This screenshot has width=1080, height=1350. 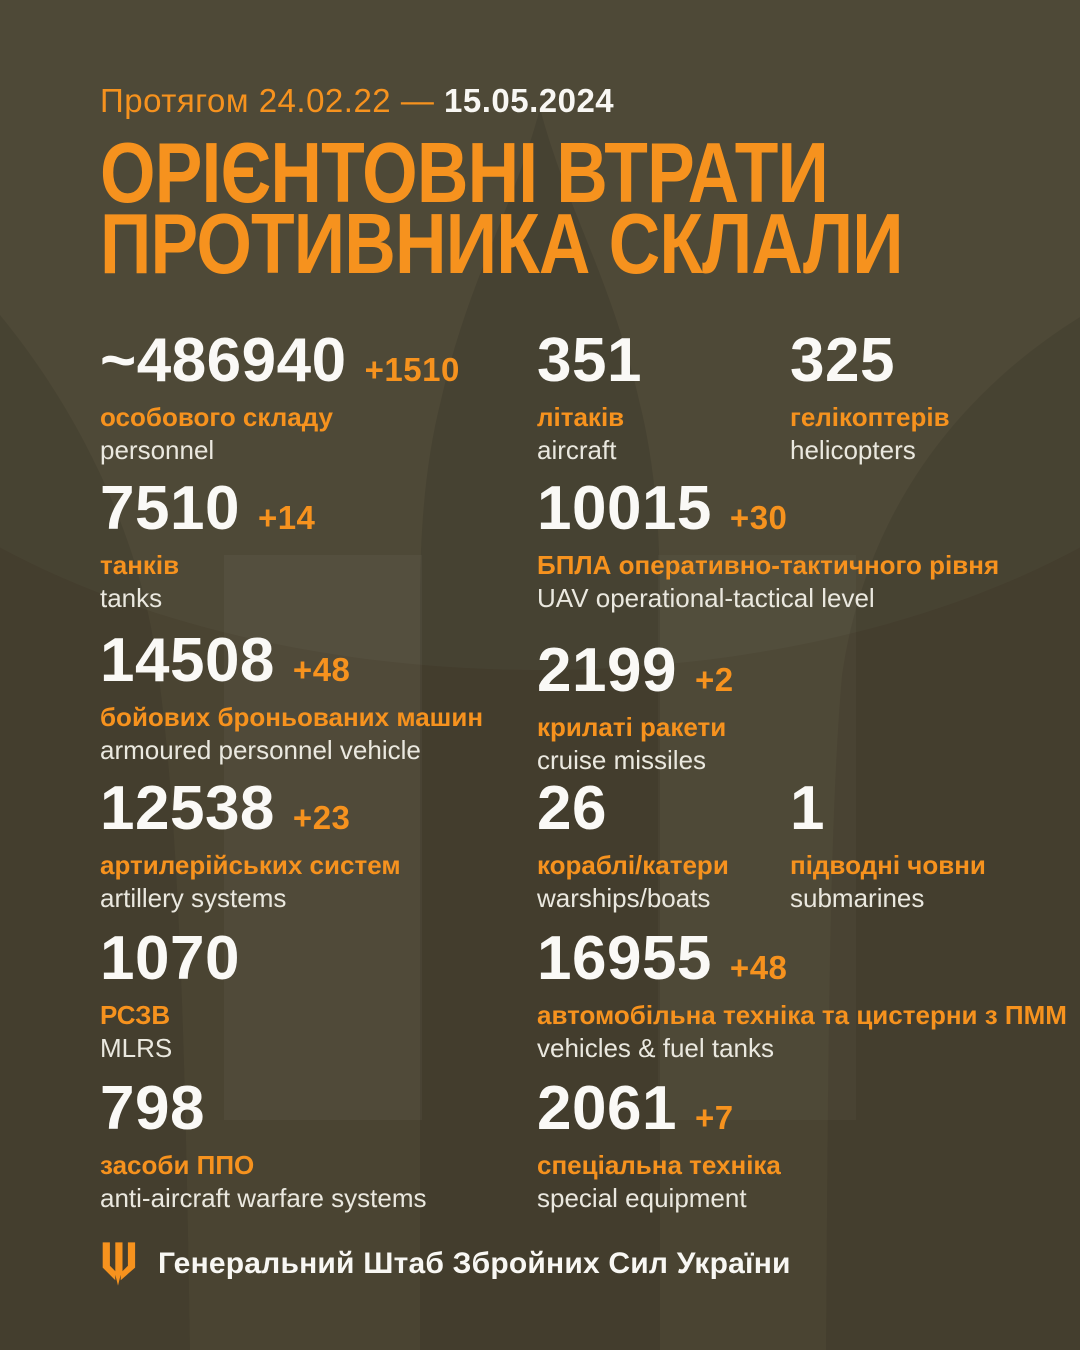 I want to click on stat-label-ua: особового складу, so click(x=216, y=417).